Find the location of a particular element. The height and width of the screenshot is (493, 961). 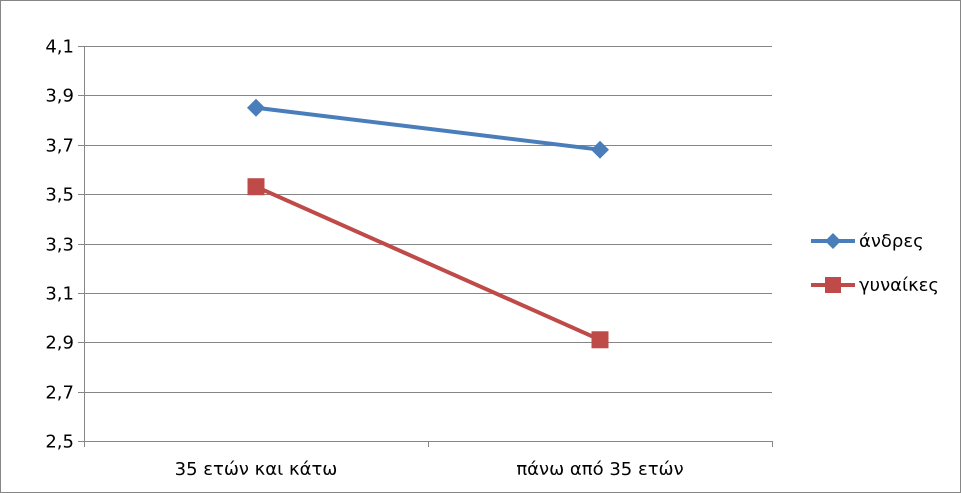

y-tick-label: 3,7 is located at coordinates (59, 146).